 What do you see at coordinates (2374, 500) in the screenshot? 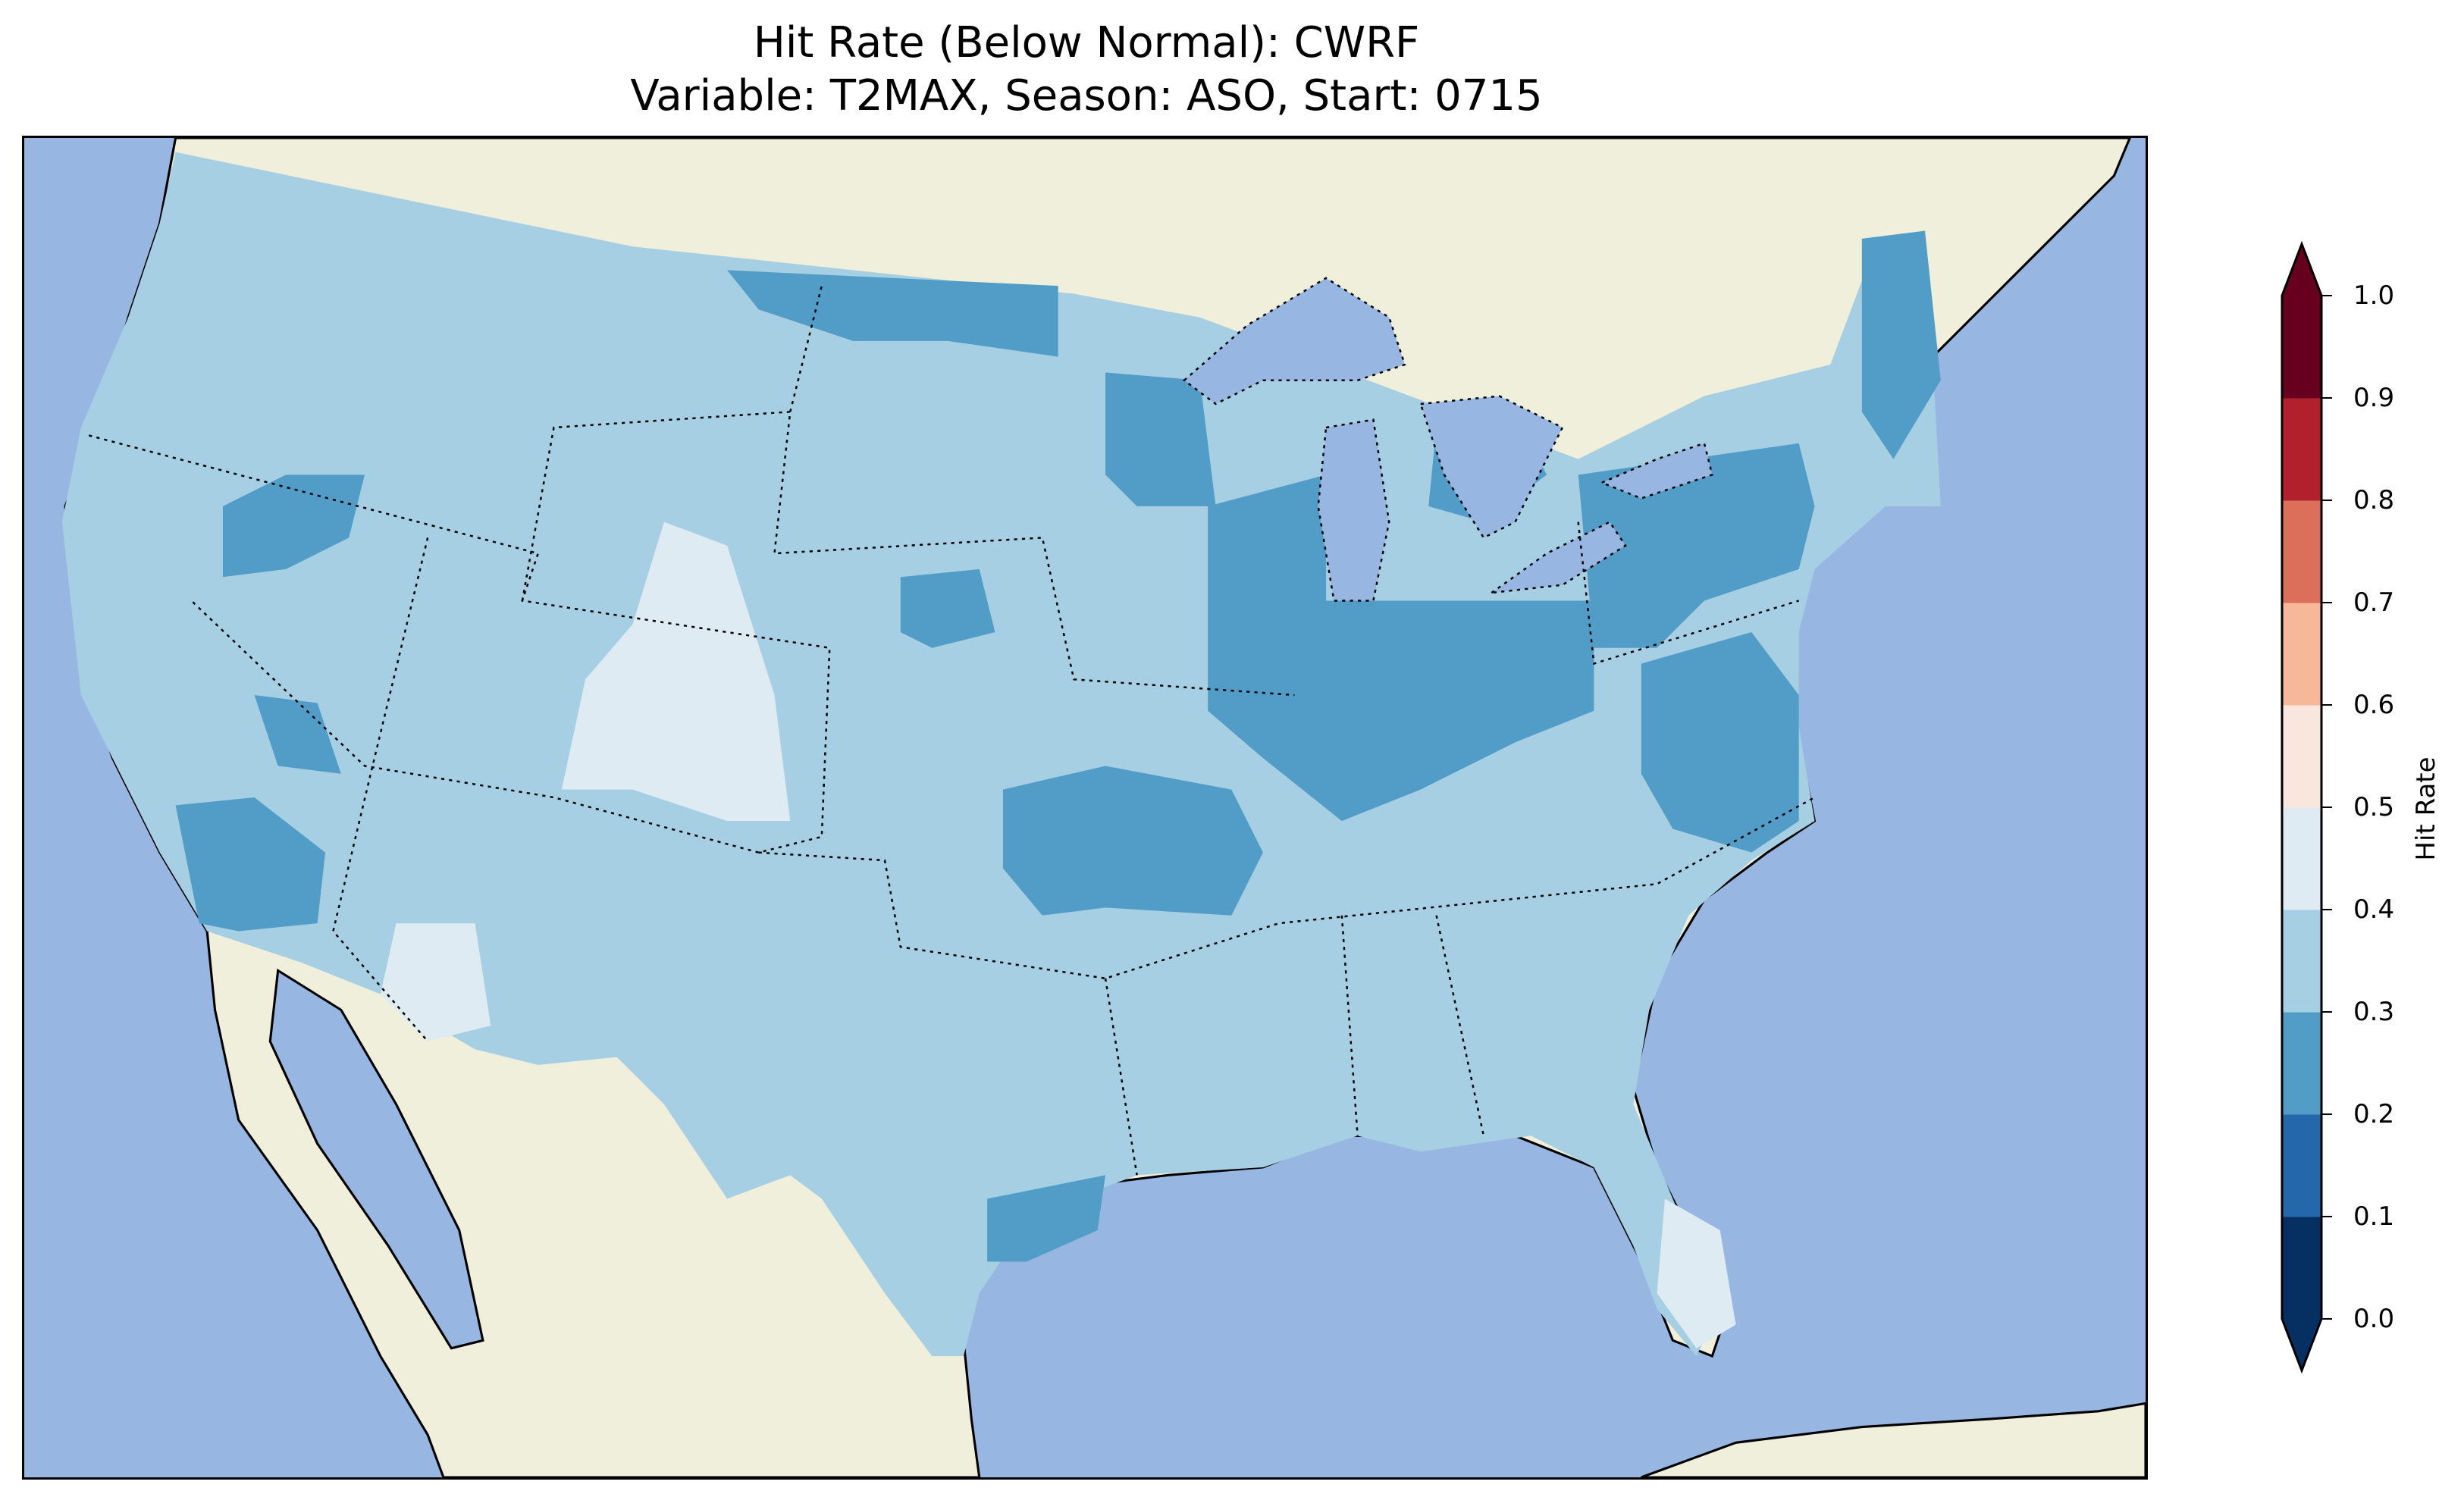
I see `colorbar-tick-label: 0.8` at bounding box center [2374, 500].